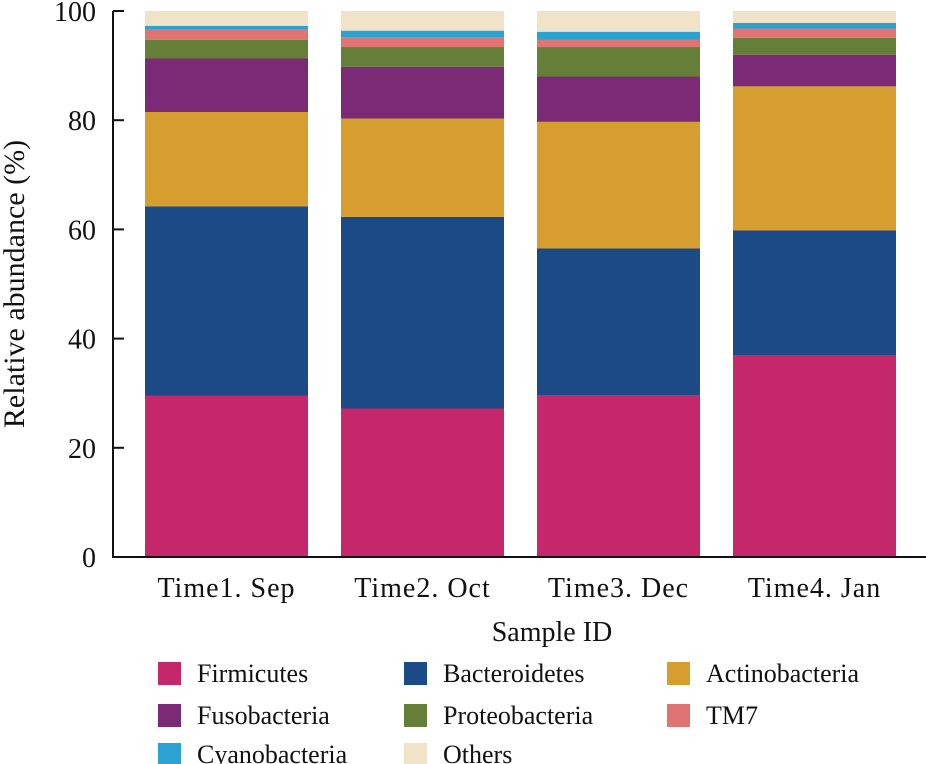  I want to click on y-tick-label: 100, so click(75, 14).